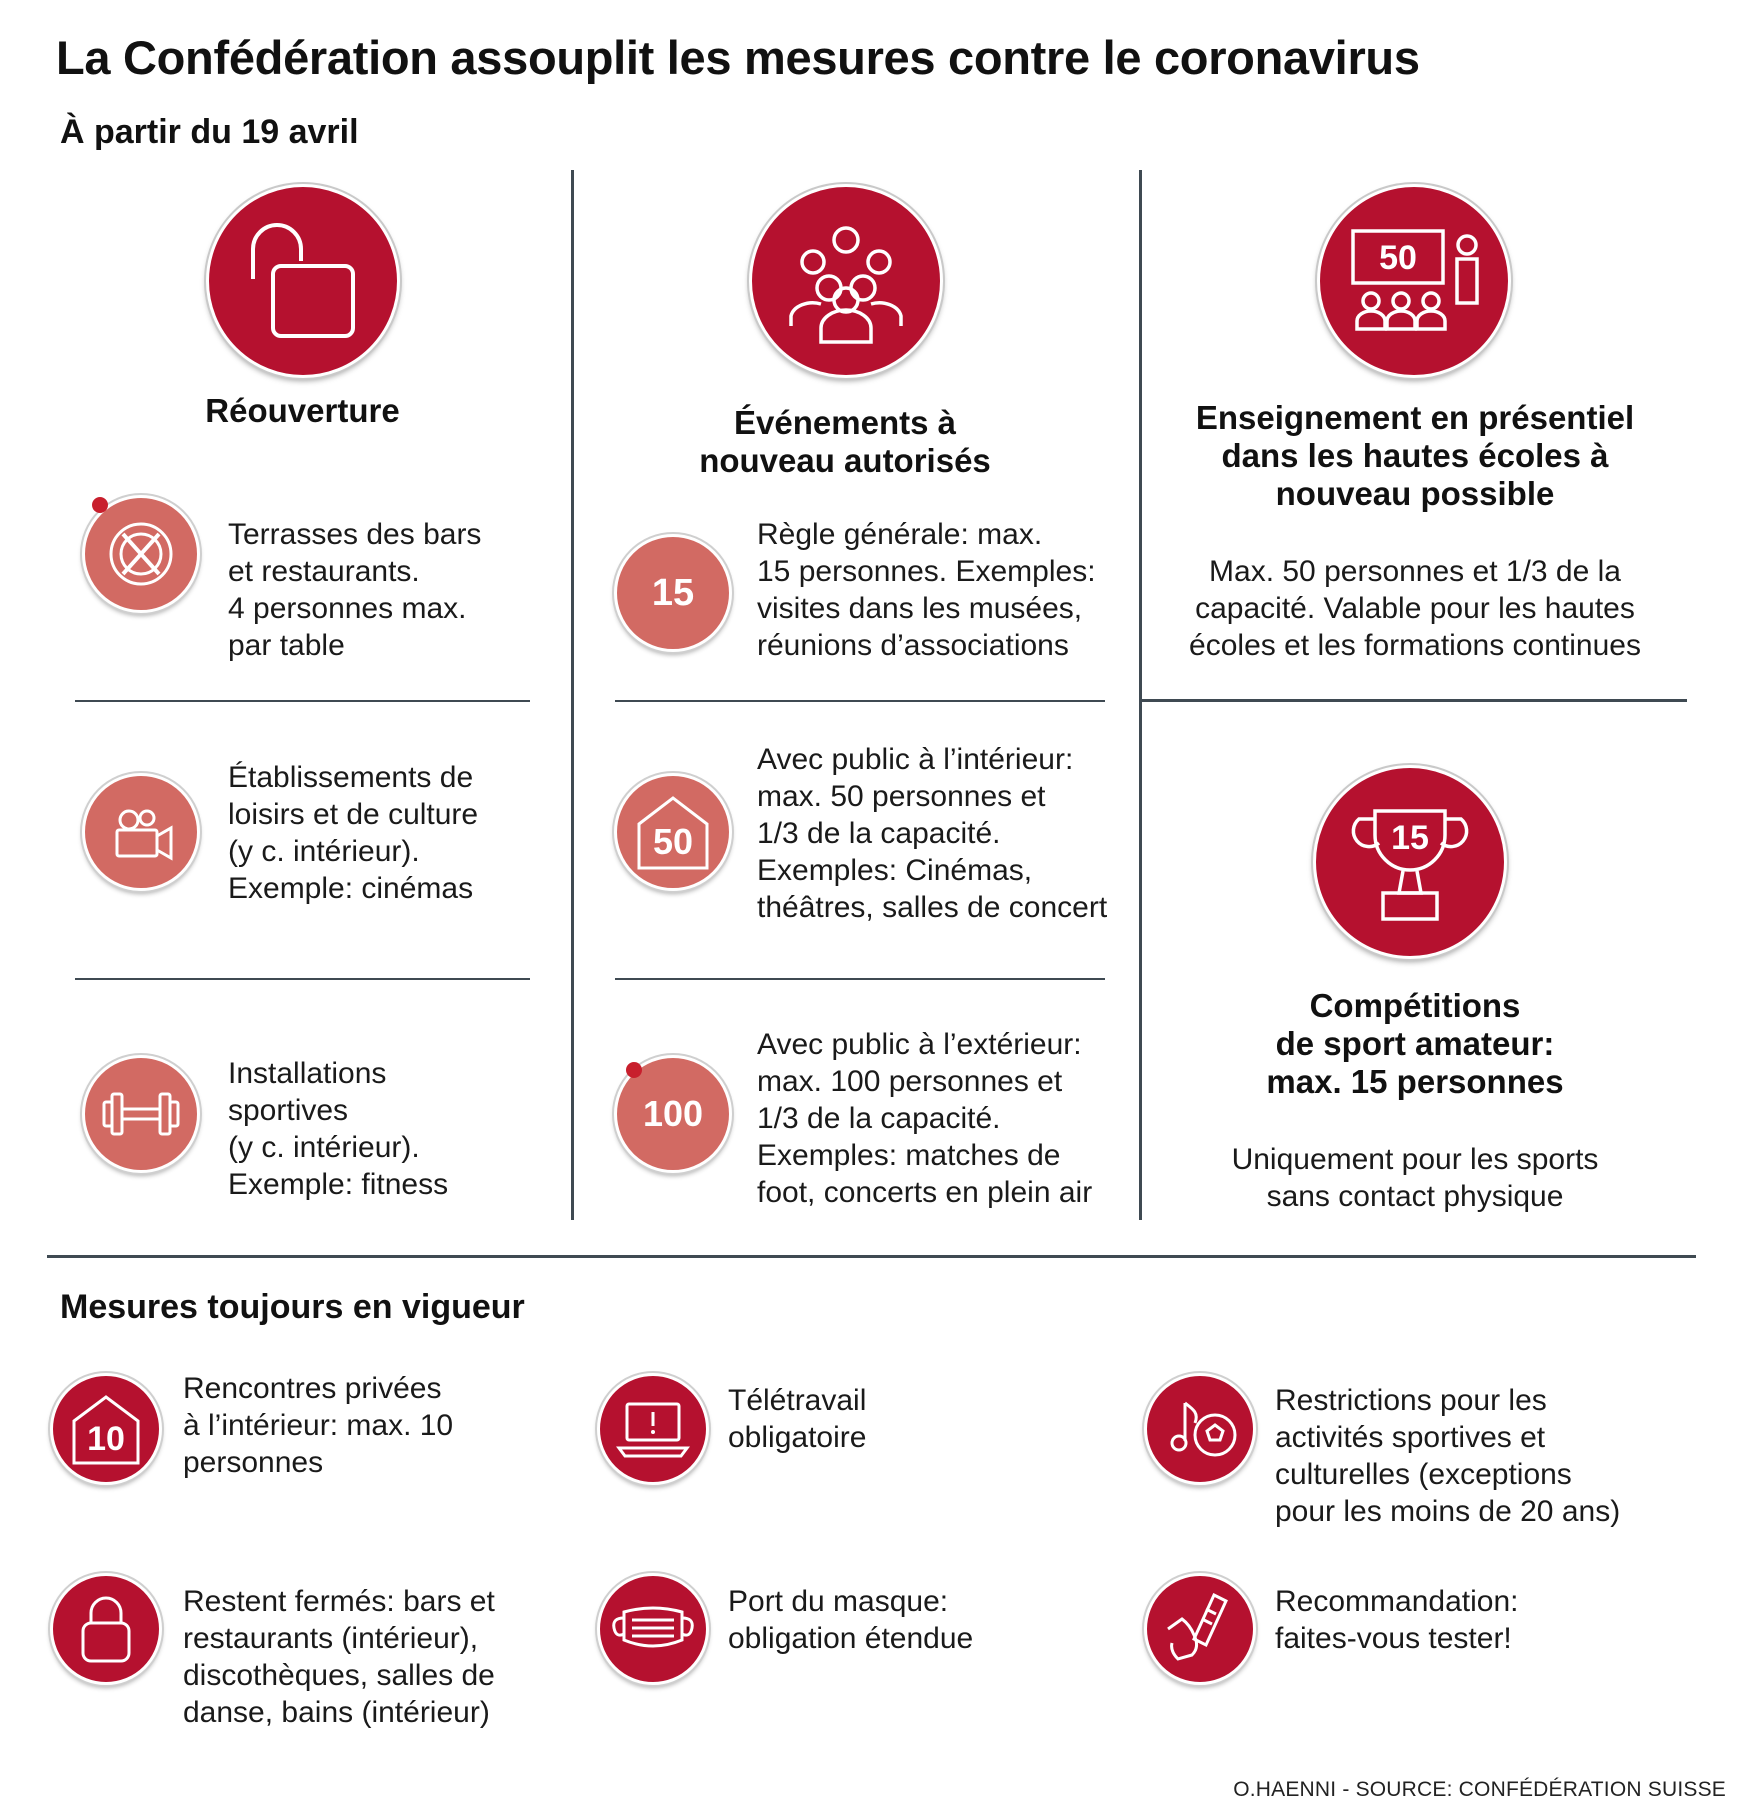  What do you see at coordinates (106, 1429) in the screenshot?
I see `house-badge-10: 10` at bounding box center [106, 1429].